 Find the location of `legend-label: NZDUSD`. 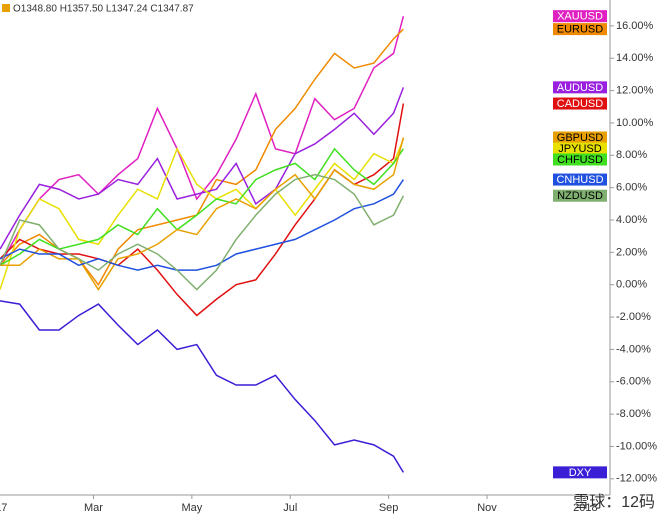

legend-label: NZDUSD is located at coordinates (580, 196).